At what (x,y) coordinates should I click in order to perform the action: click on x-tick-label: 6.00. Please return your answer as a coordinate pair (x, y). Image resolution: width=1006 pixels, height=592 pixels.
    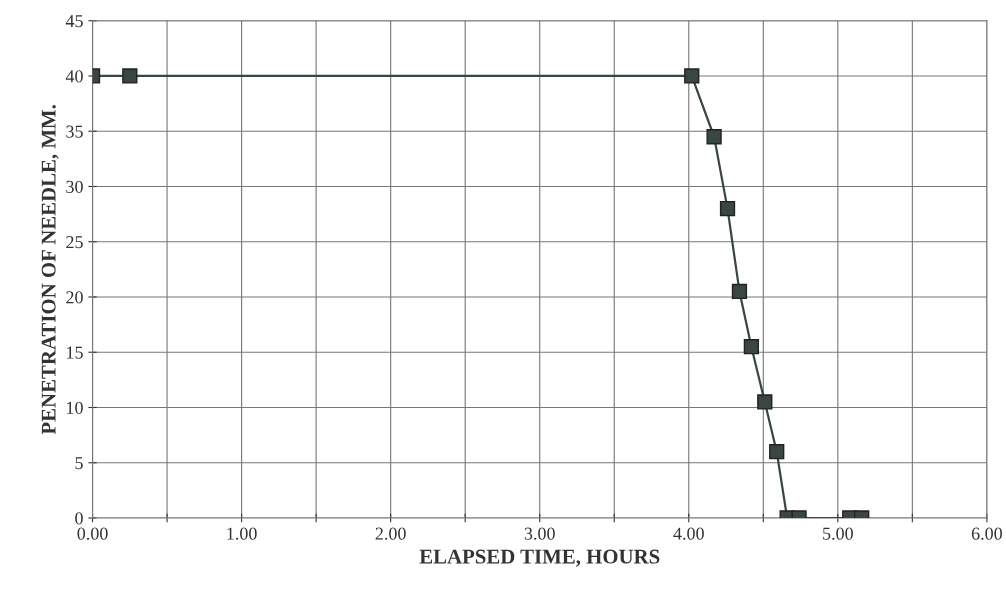
    Looking at the image, I should click on (986, 533).